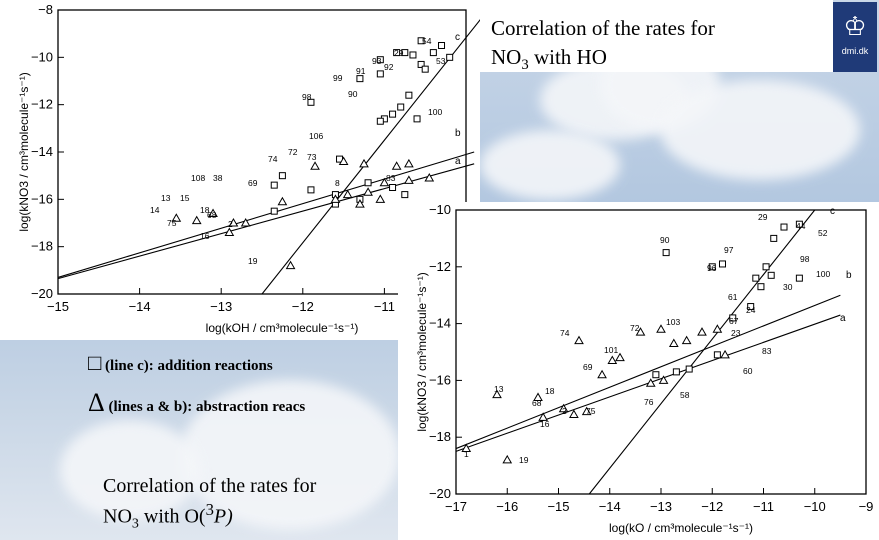 The image size is (879, 540). What do you see at coordinates (843, 318) in the screenshot?
I see `line-label-a: a` at bounding box center [843, 318].